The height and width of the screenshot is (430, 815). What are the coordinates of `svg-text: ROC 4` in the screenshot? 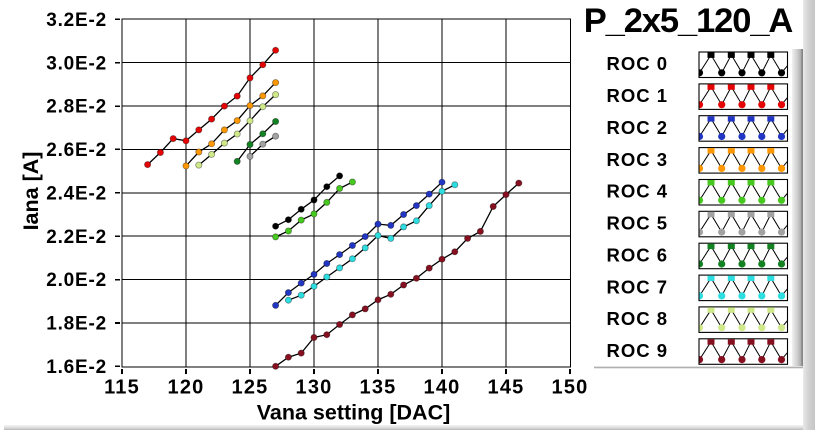 It's located at (638, 191).